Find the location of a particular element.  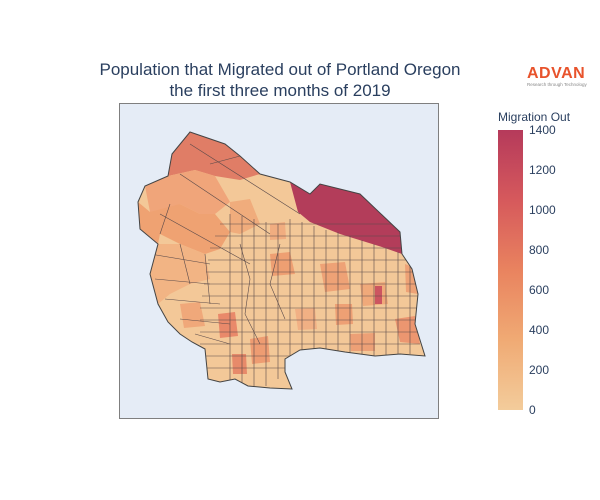

colorbar-tick-label: 200 is located at coordinates (539, 370).